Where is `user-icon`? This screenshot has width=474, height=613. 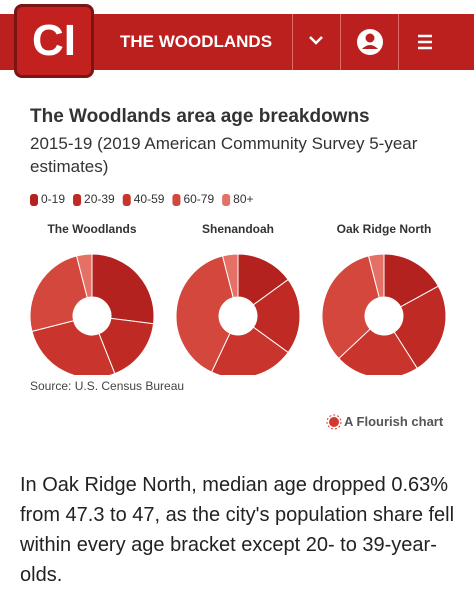 user-icon is located at coordinates (370, 42).